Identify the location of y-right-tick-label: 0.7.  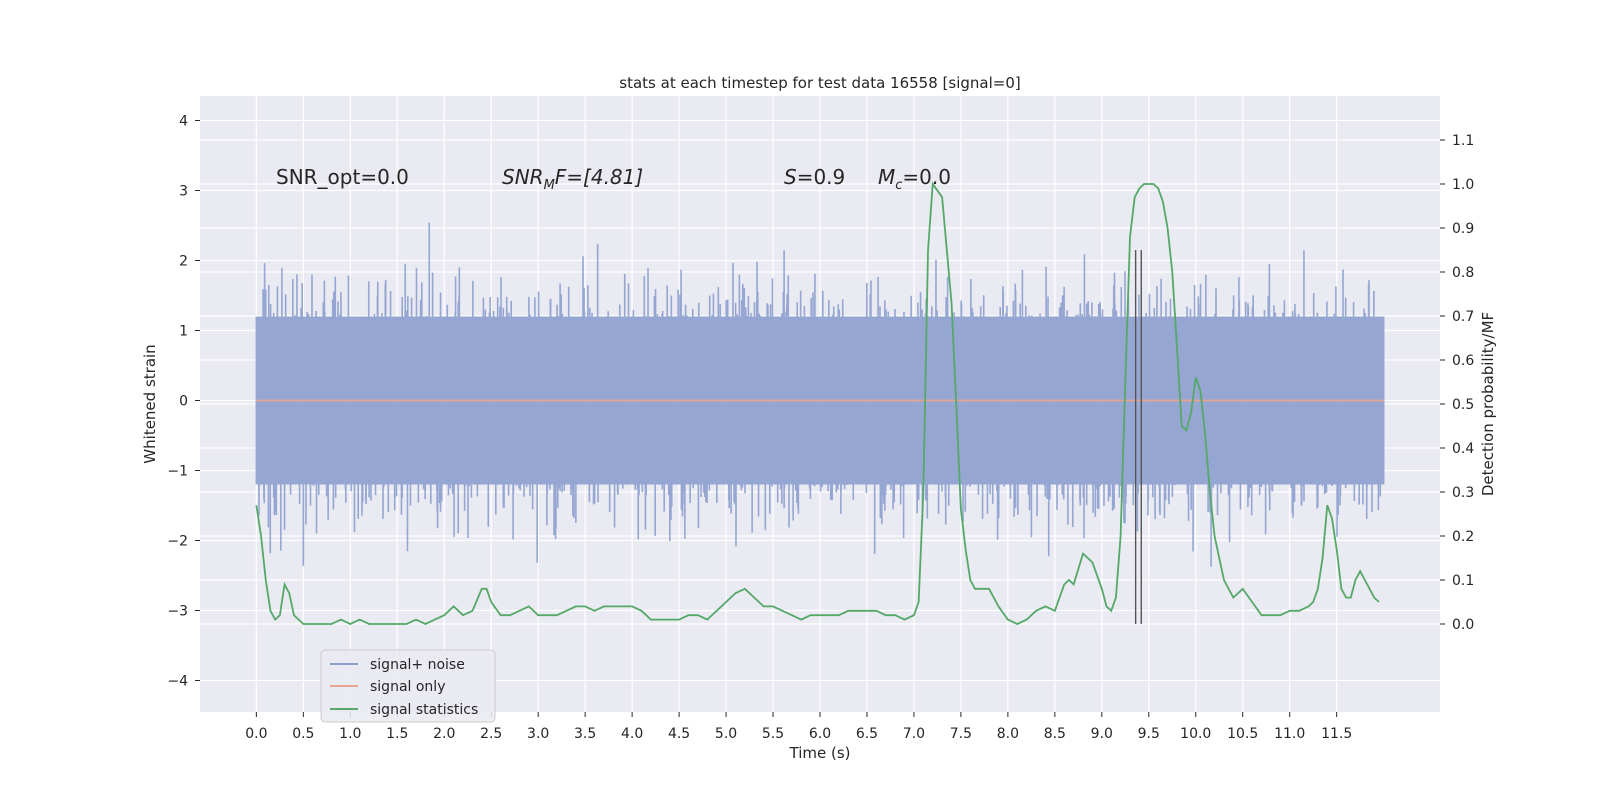
(1463, 317).